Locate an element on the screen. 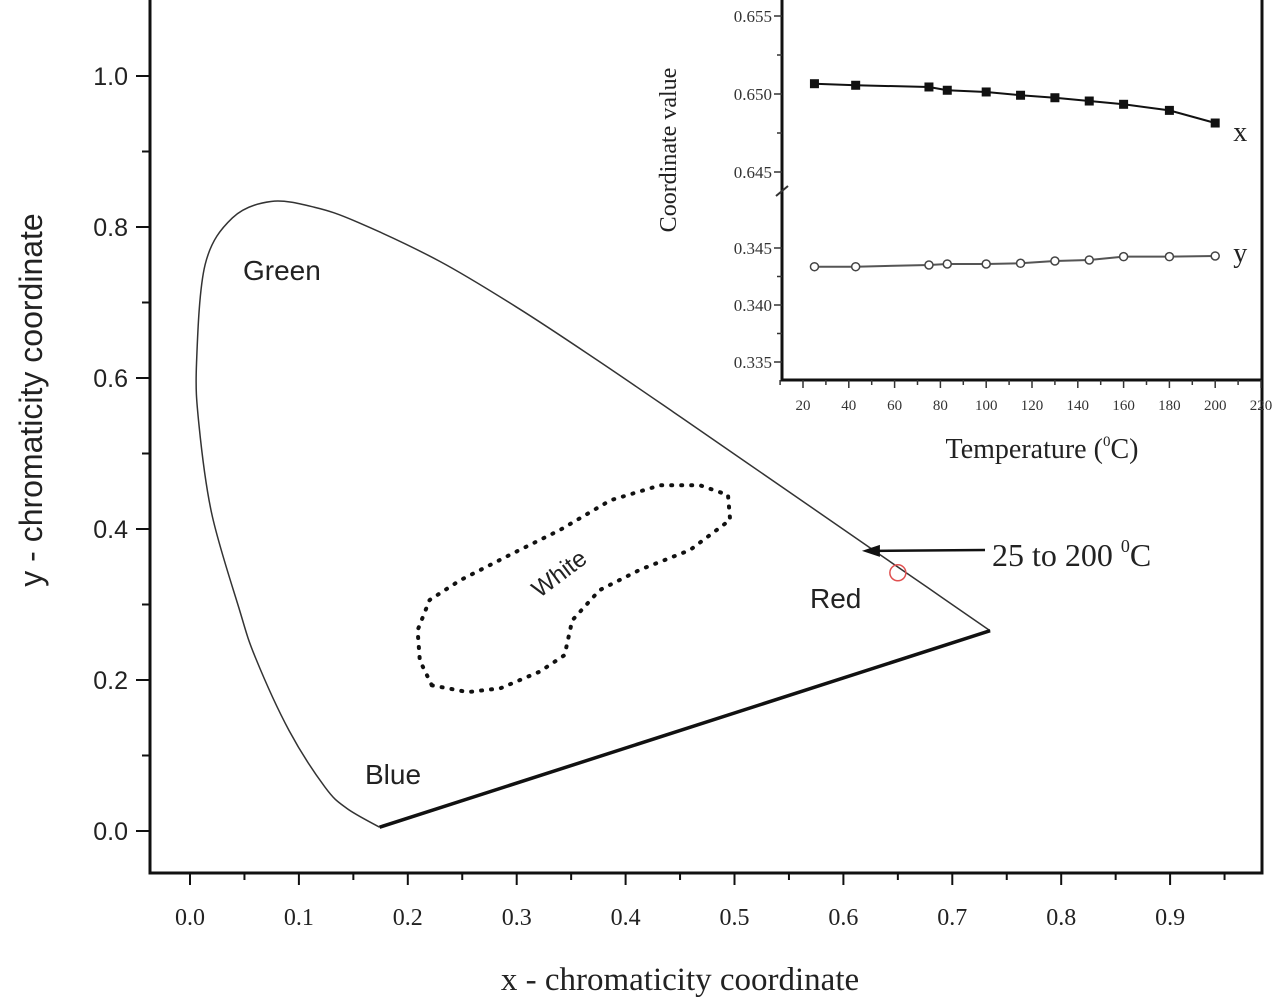 The image size is (1280, 1002). region-label-green: Green is located at coordinates (282, 270).